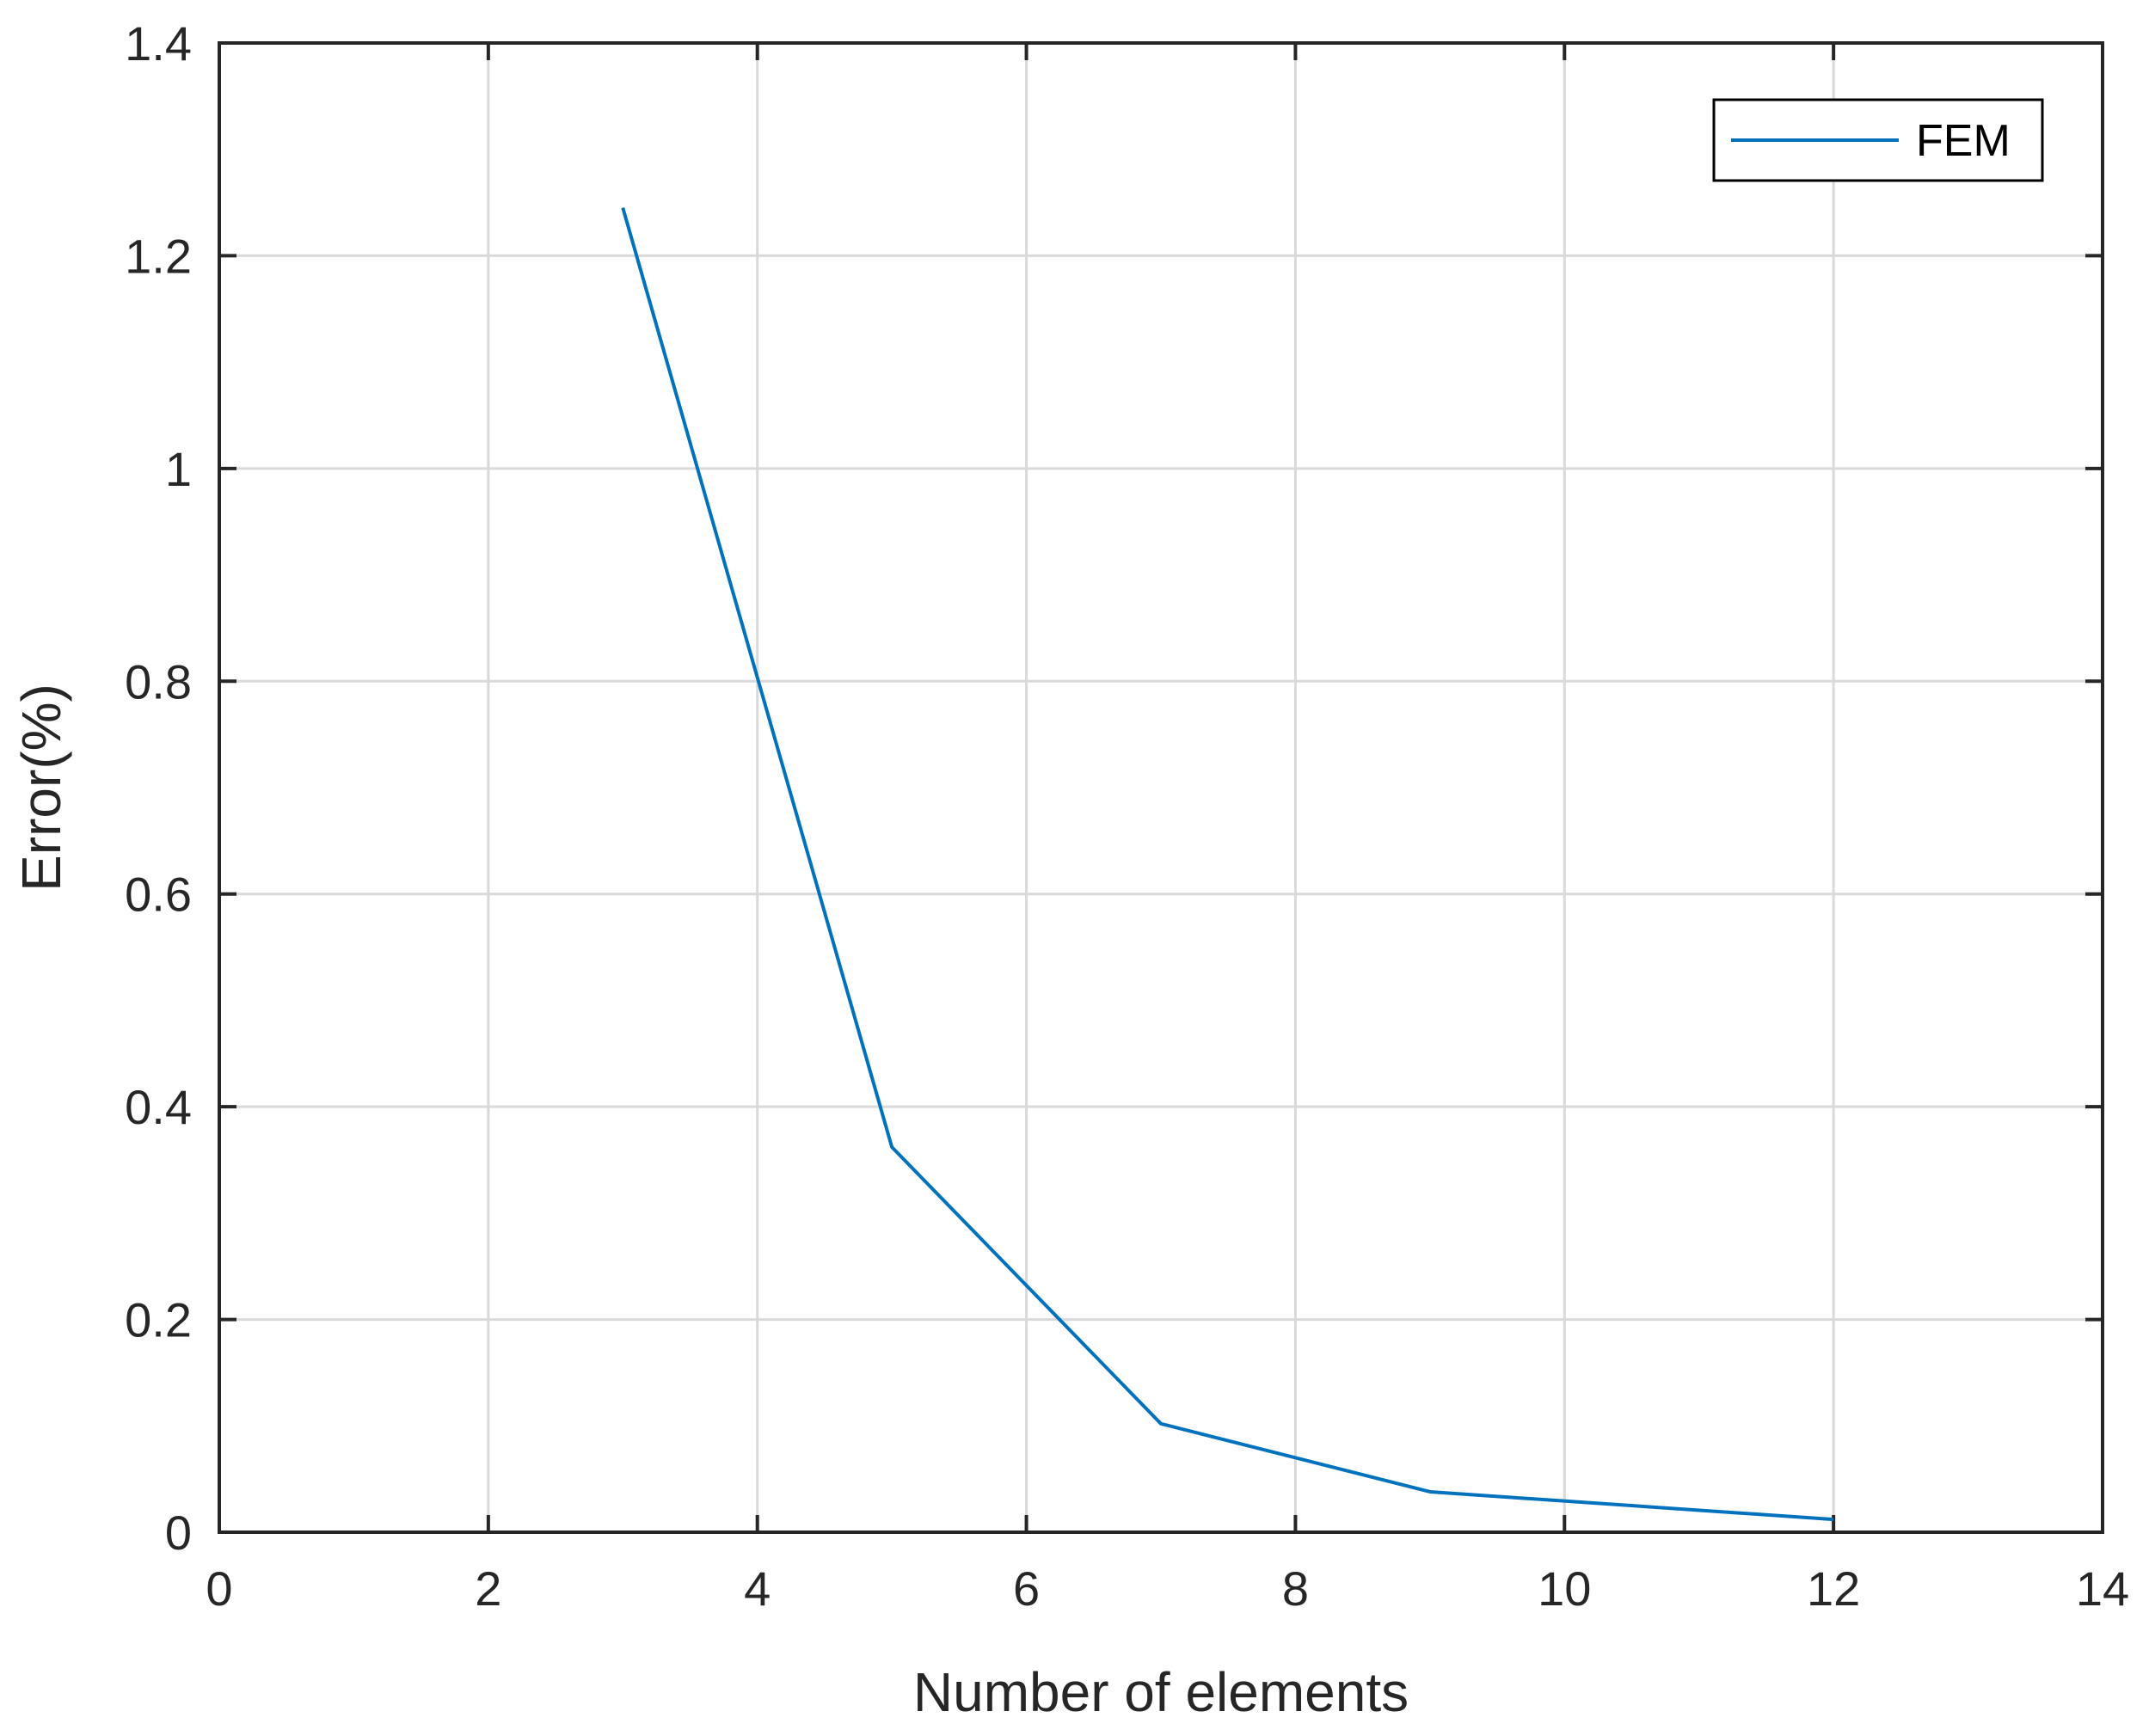  I want to click on y-tick-label: 0.4, so click(159, 1107).